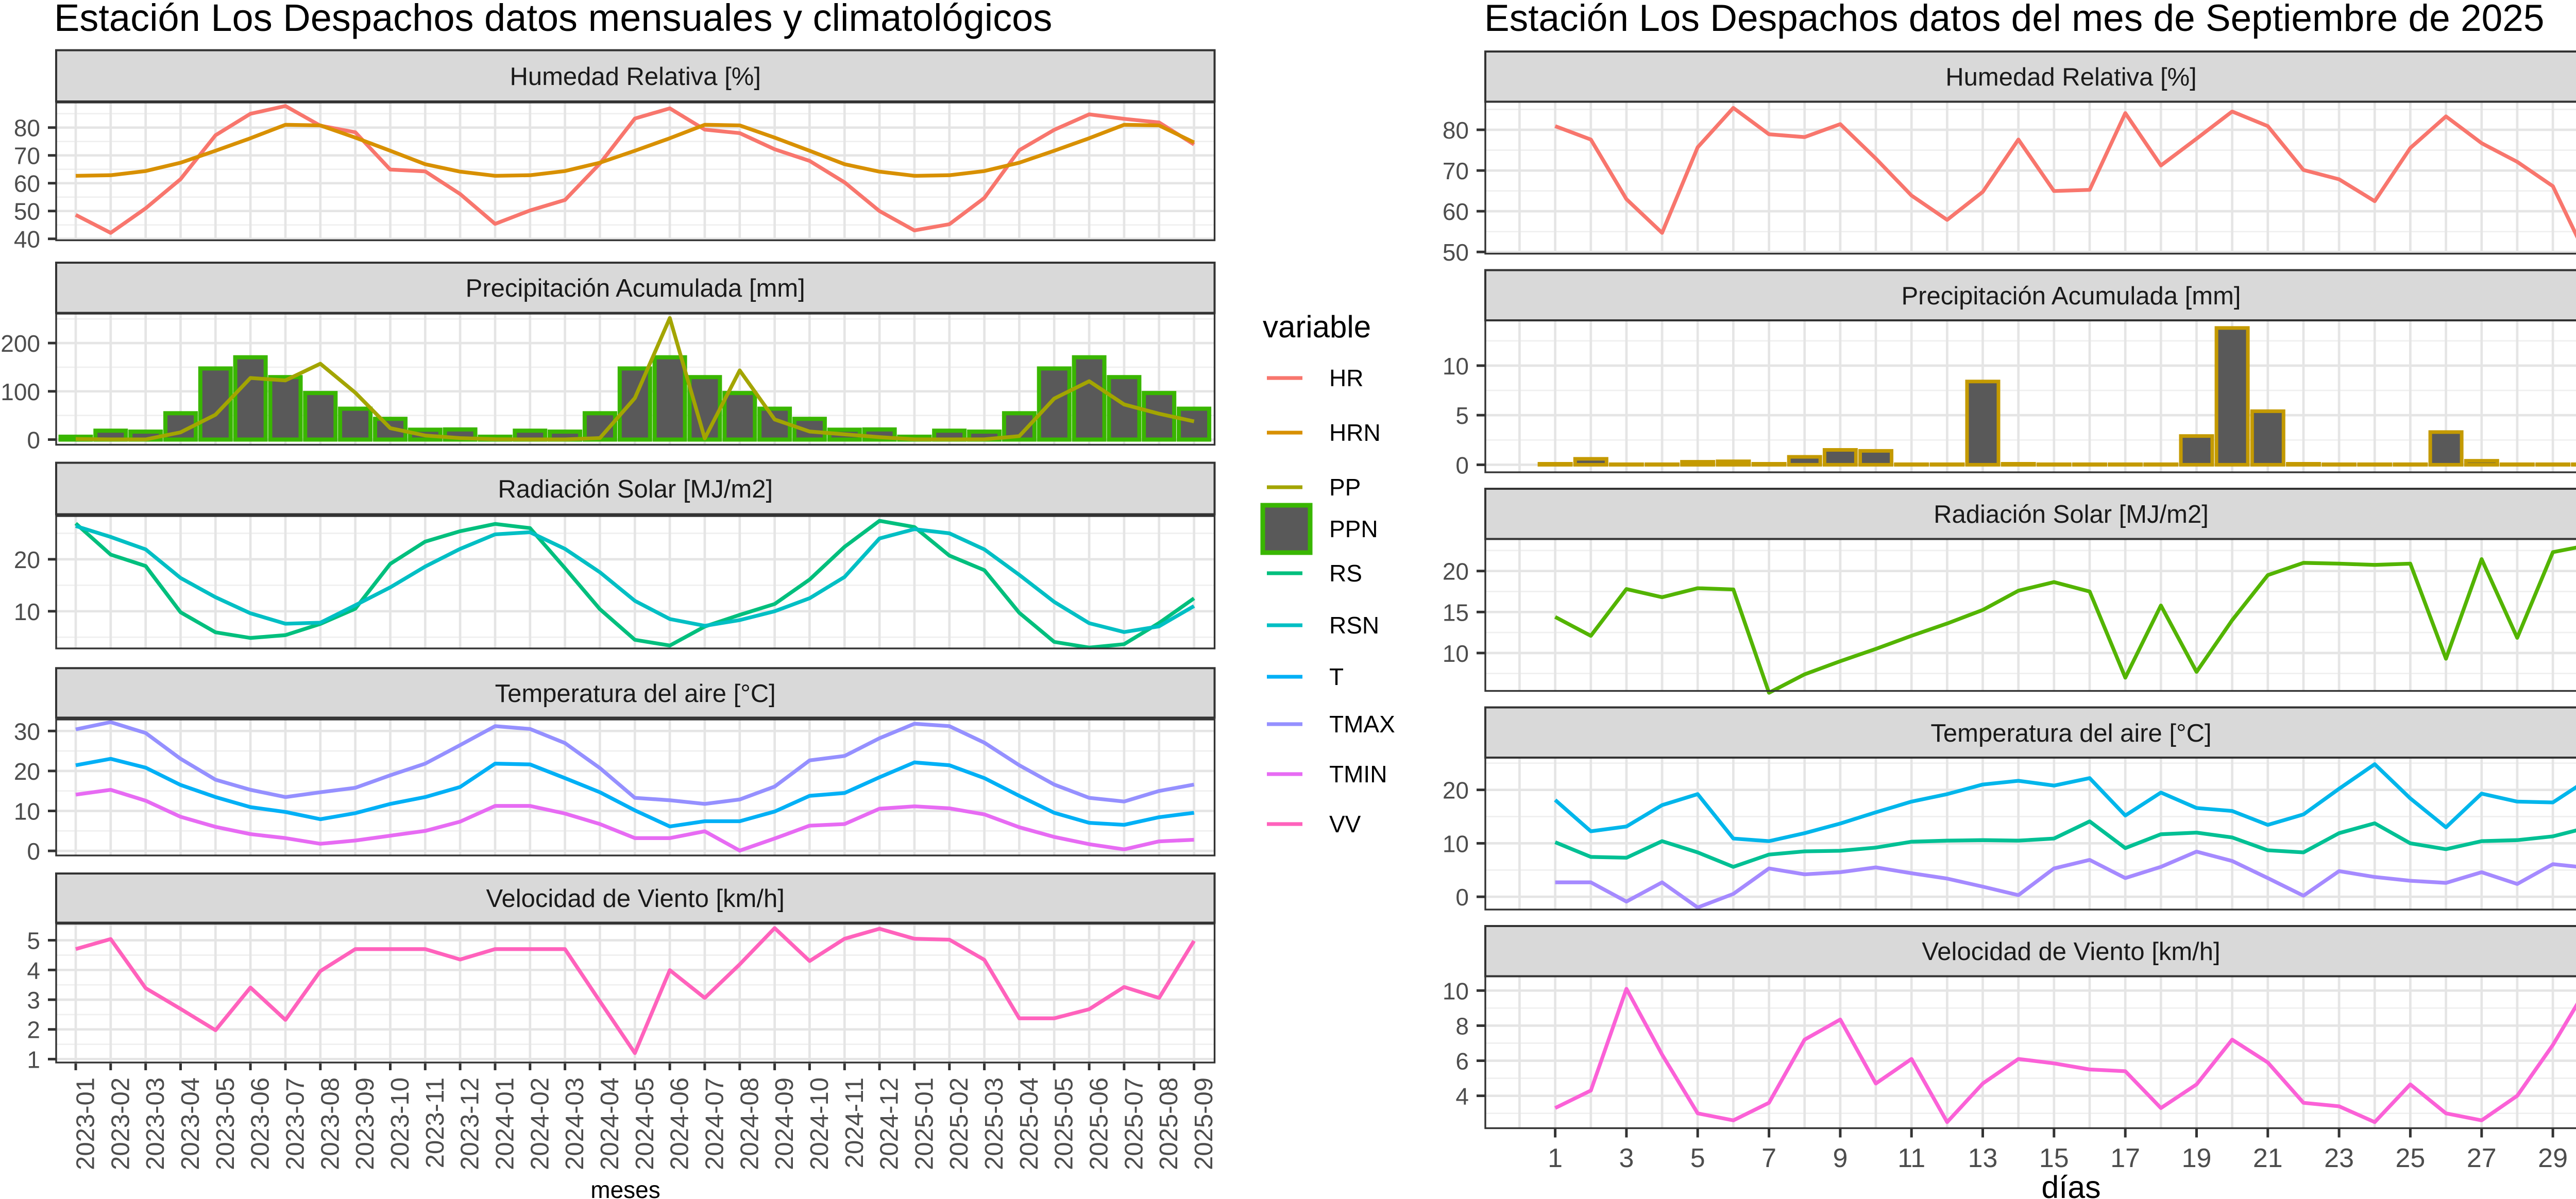  I want to click on svg-text: 23, so click(2339, 1158).